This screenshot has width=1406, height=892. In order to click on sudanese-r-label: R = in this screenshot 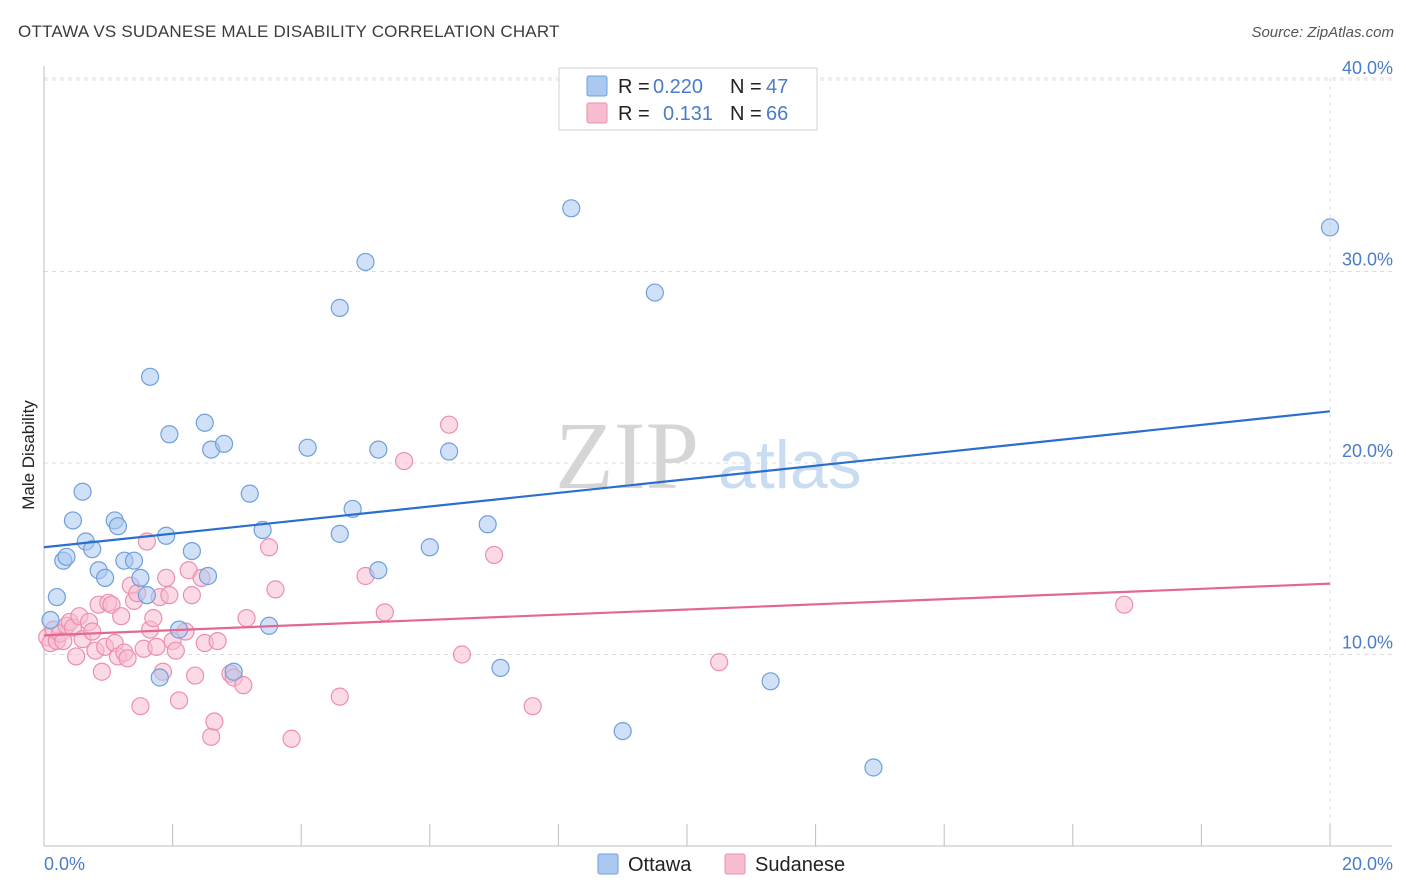, I will do `click(634, 114)`.